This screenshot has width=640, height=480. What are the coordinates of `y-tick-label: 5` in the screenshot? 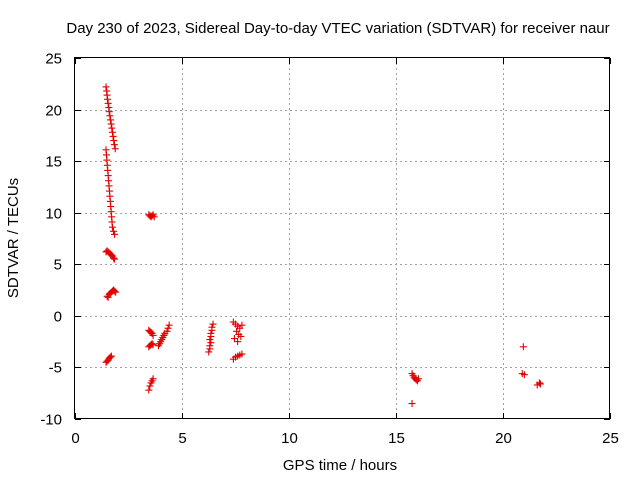 It's located at (58, 265).